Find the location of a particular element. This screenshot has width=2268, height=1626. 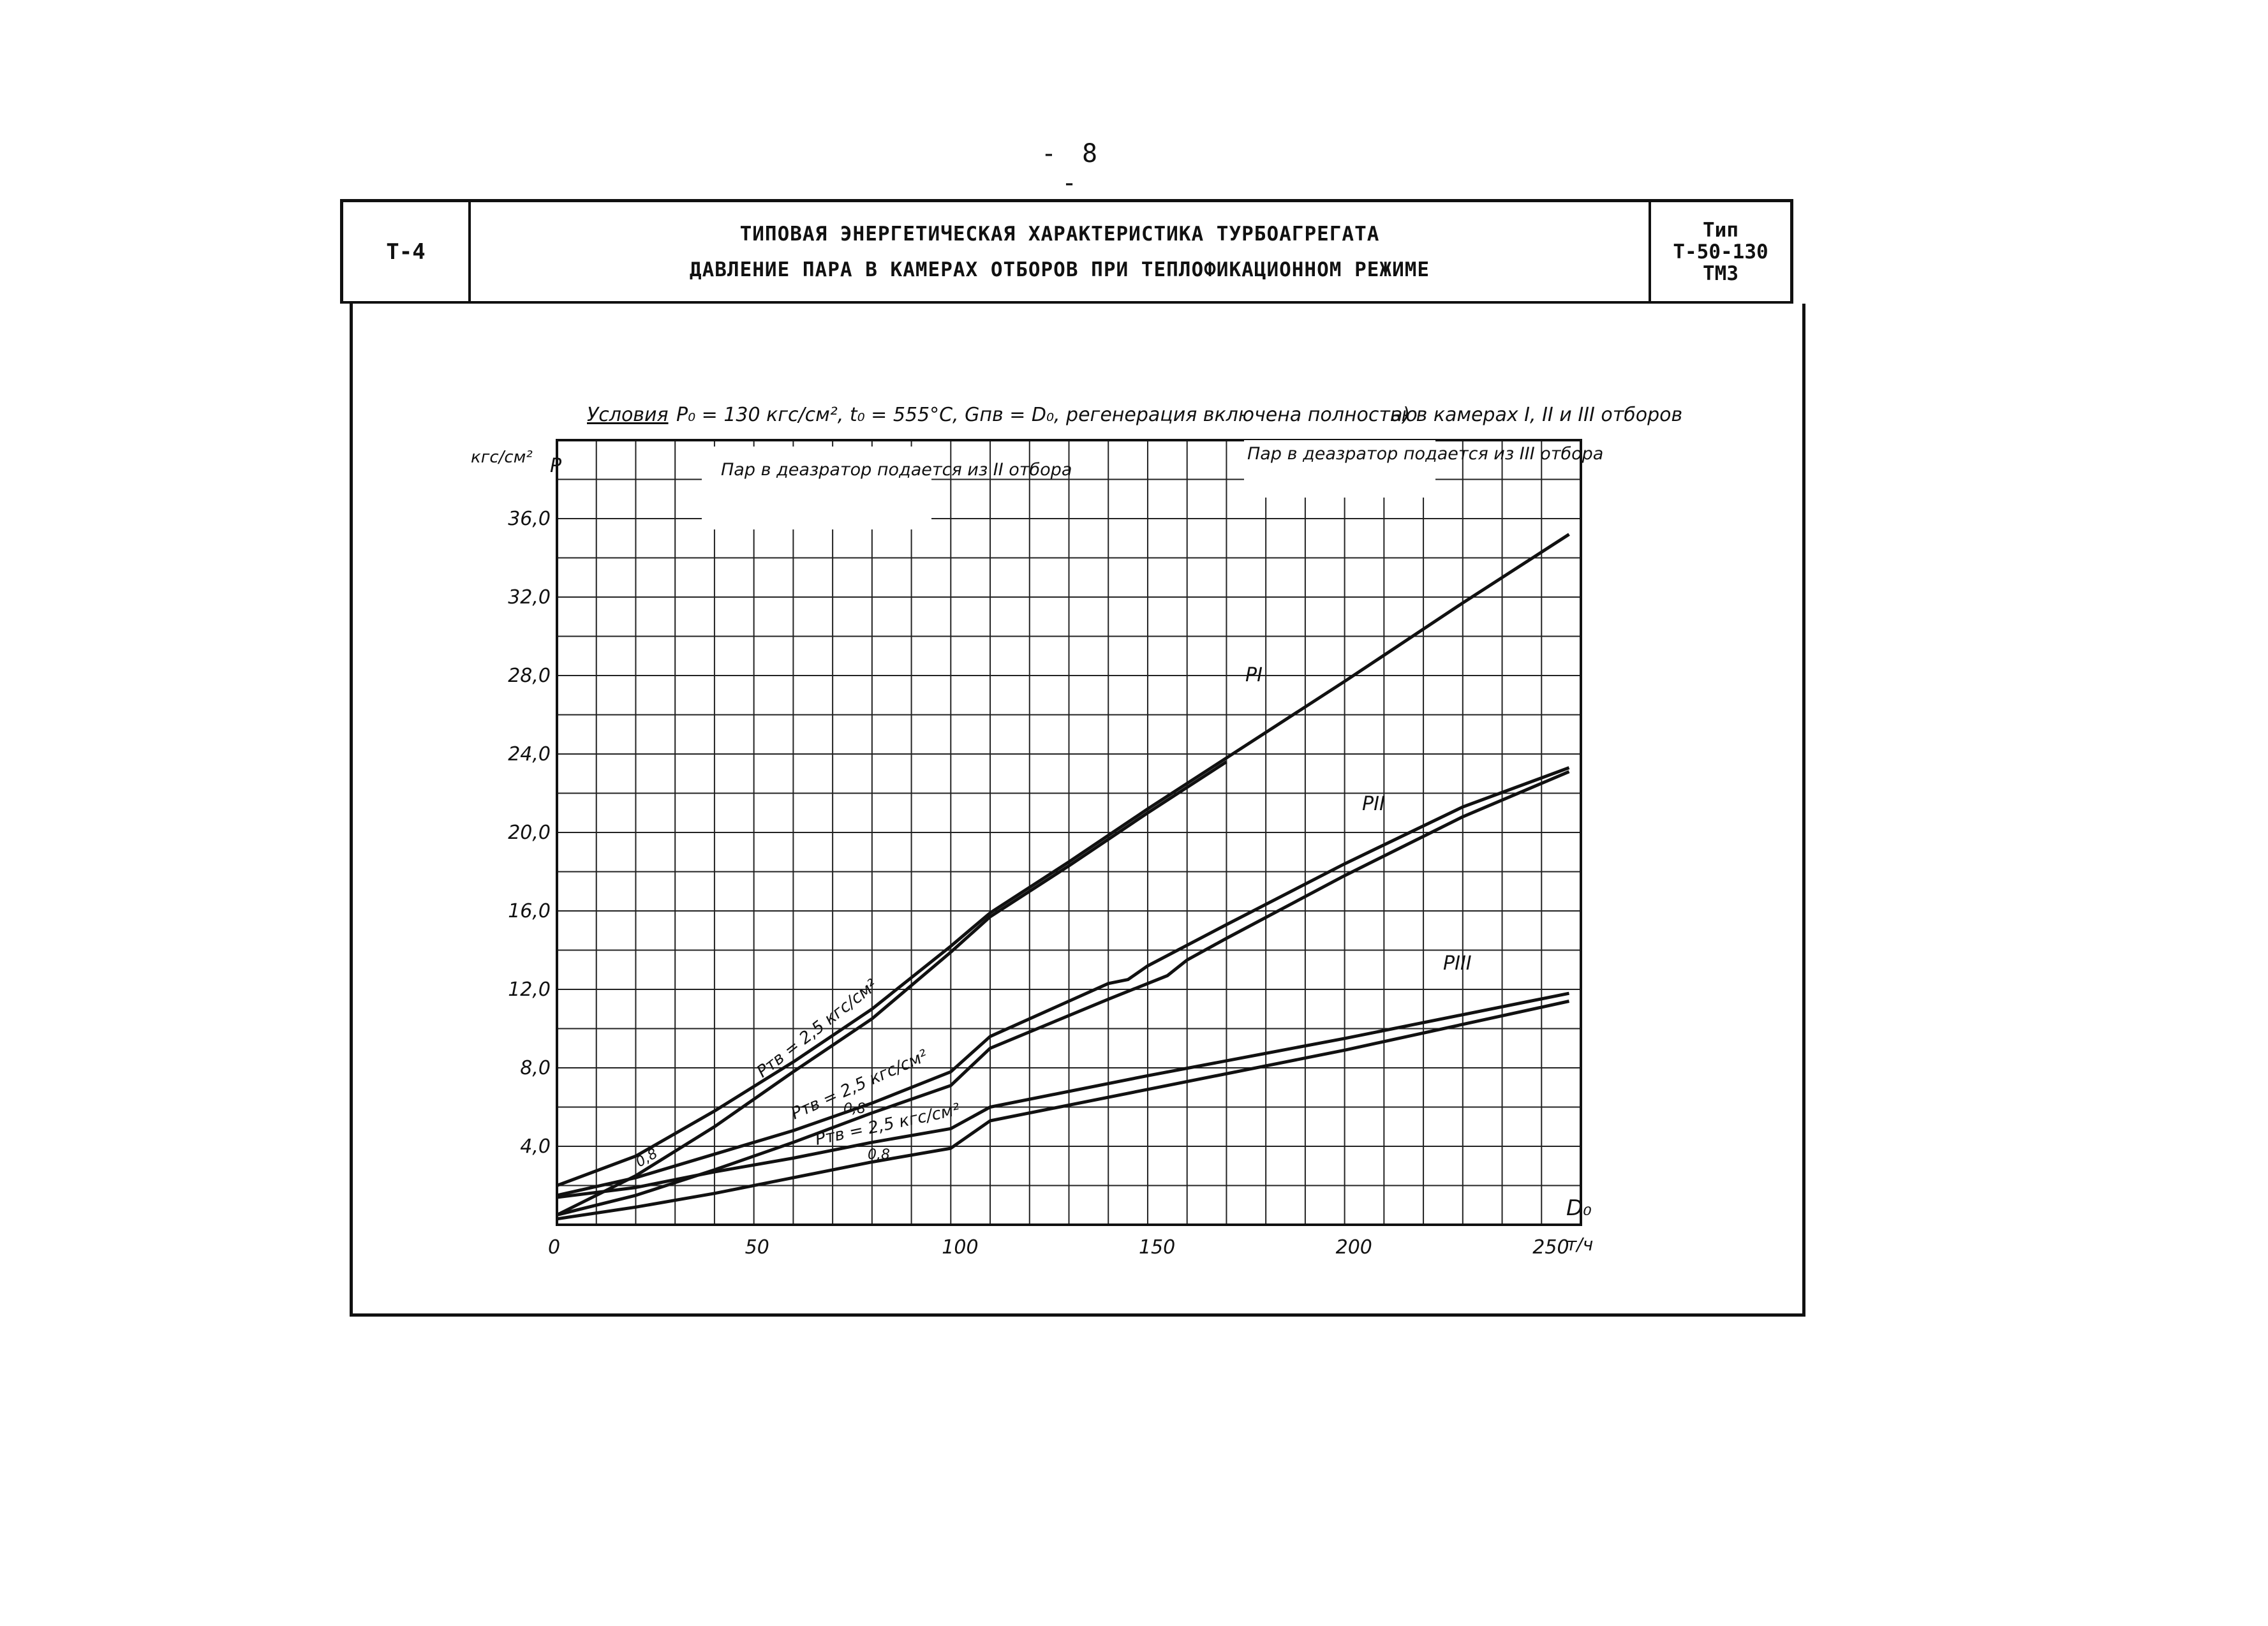

type-plant: ТМЗ is located at coordinates (1720, 273).